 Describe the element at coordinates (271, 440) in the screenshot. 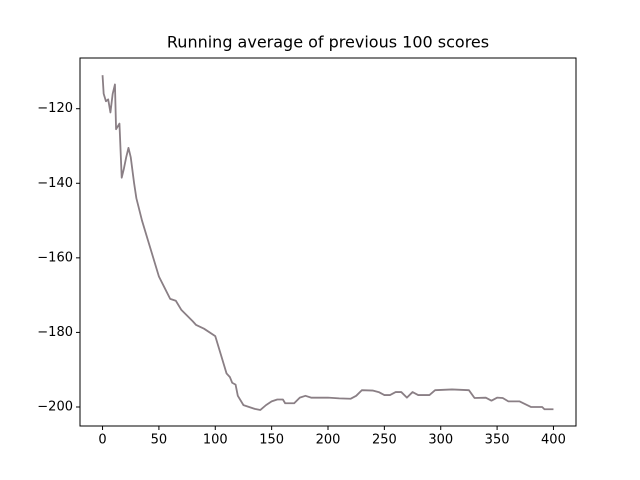

I see `x-tick-label: 150` at that location.